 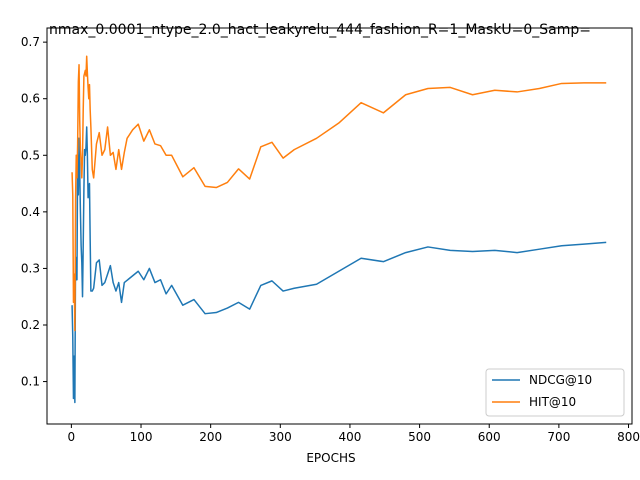 What do you see at coordinates (419, 437) in the screenshot?
I see `x-tick-label: 500` at bounding box center [419, 437].